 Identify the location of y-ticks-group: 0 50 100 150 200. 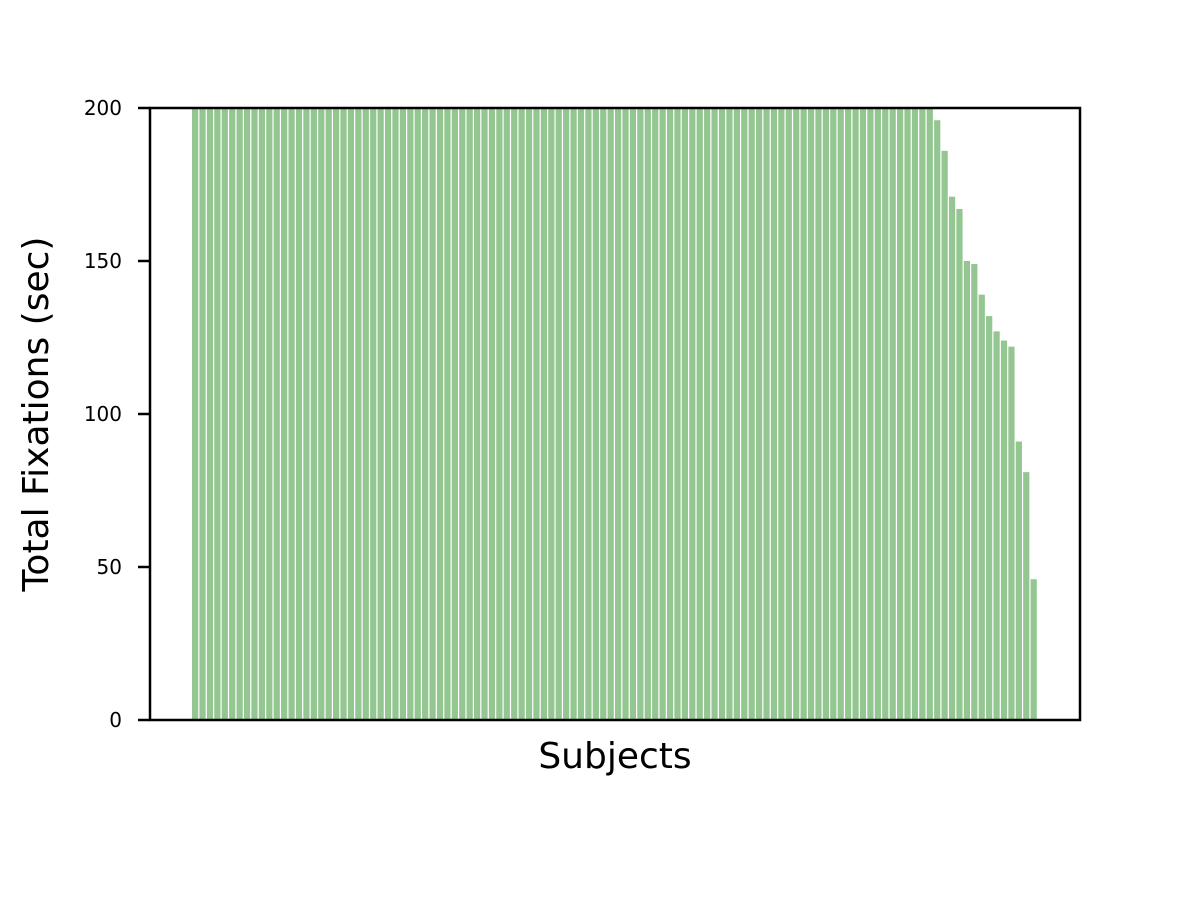
(117, 414).